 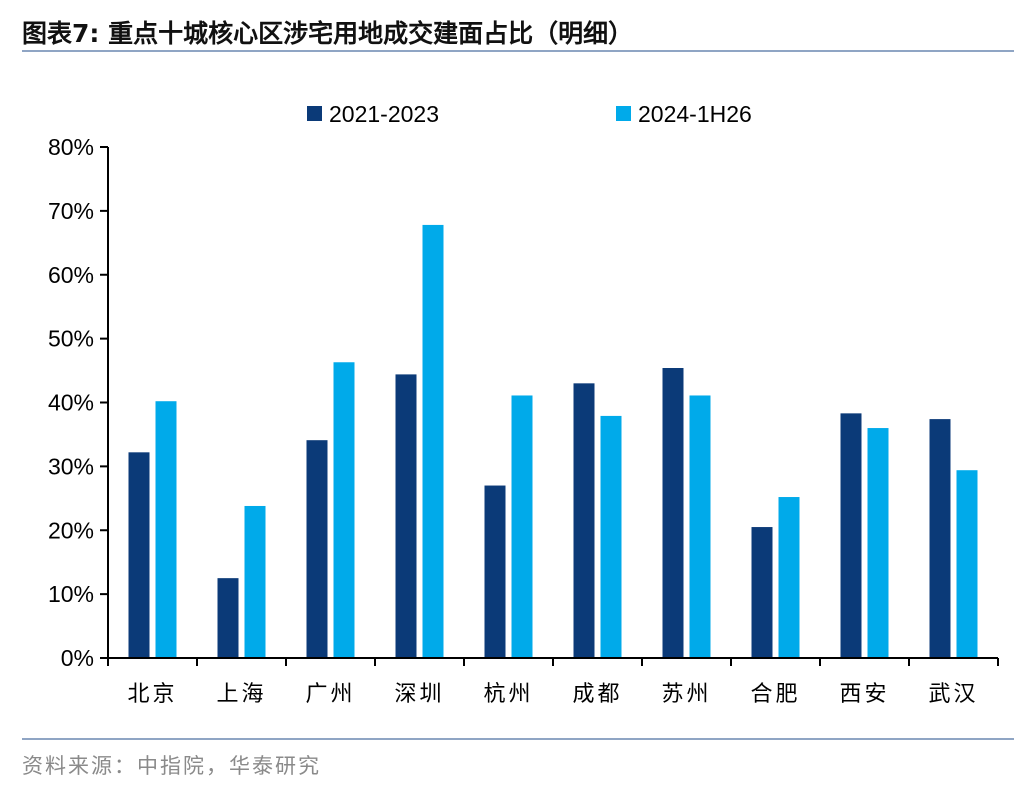 I want to click on y-axis: 0% 10% 20% 30% 40% 50% 60% 70% 80%, so click(x=78, y=402).